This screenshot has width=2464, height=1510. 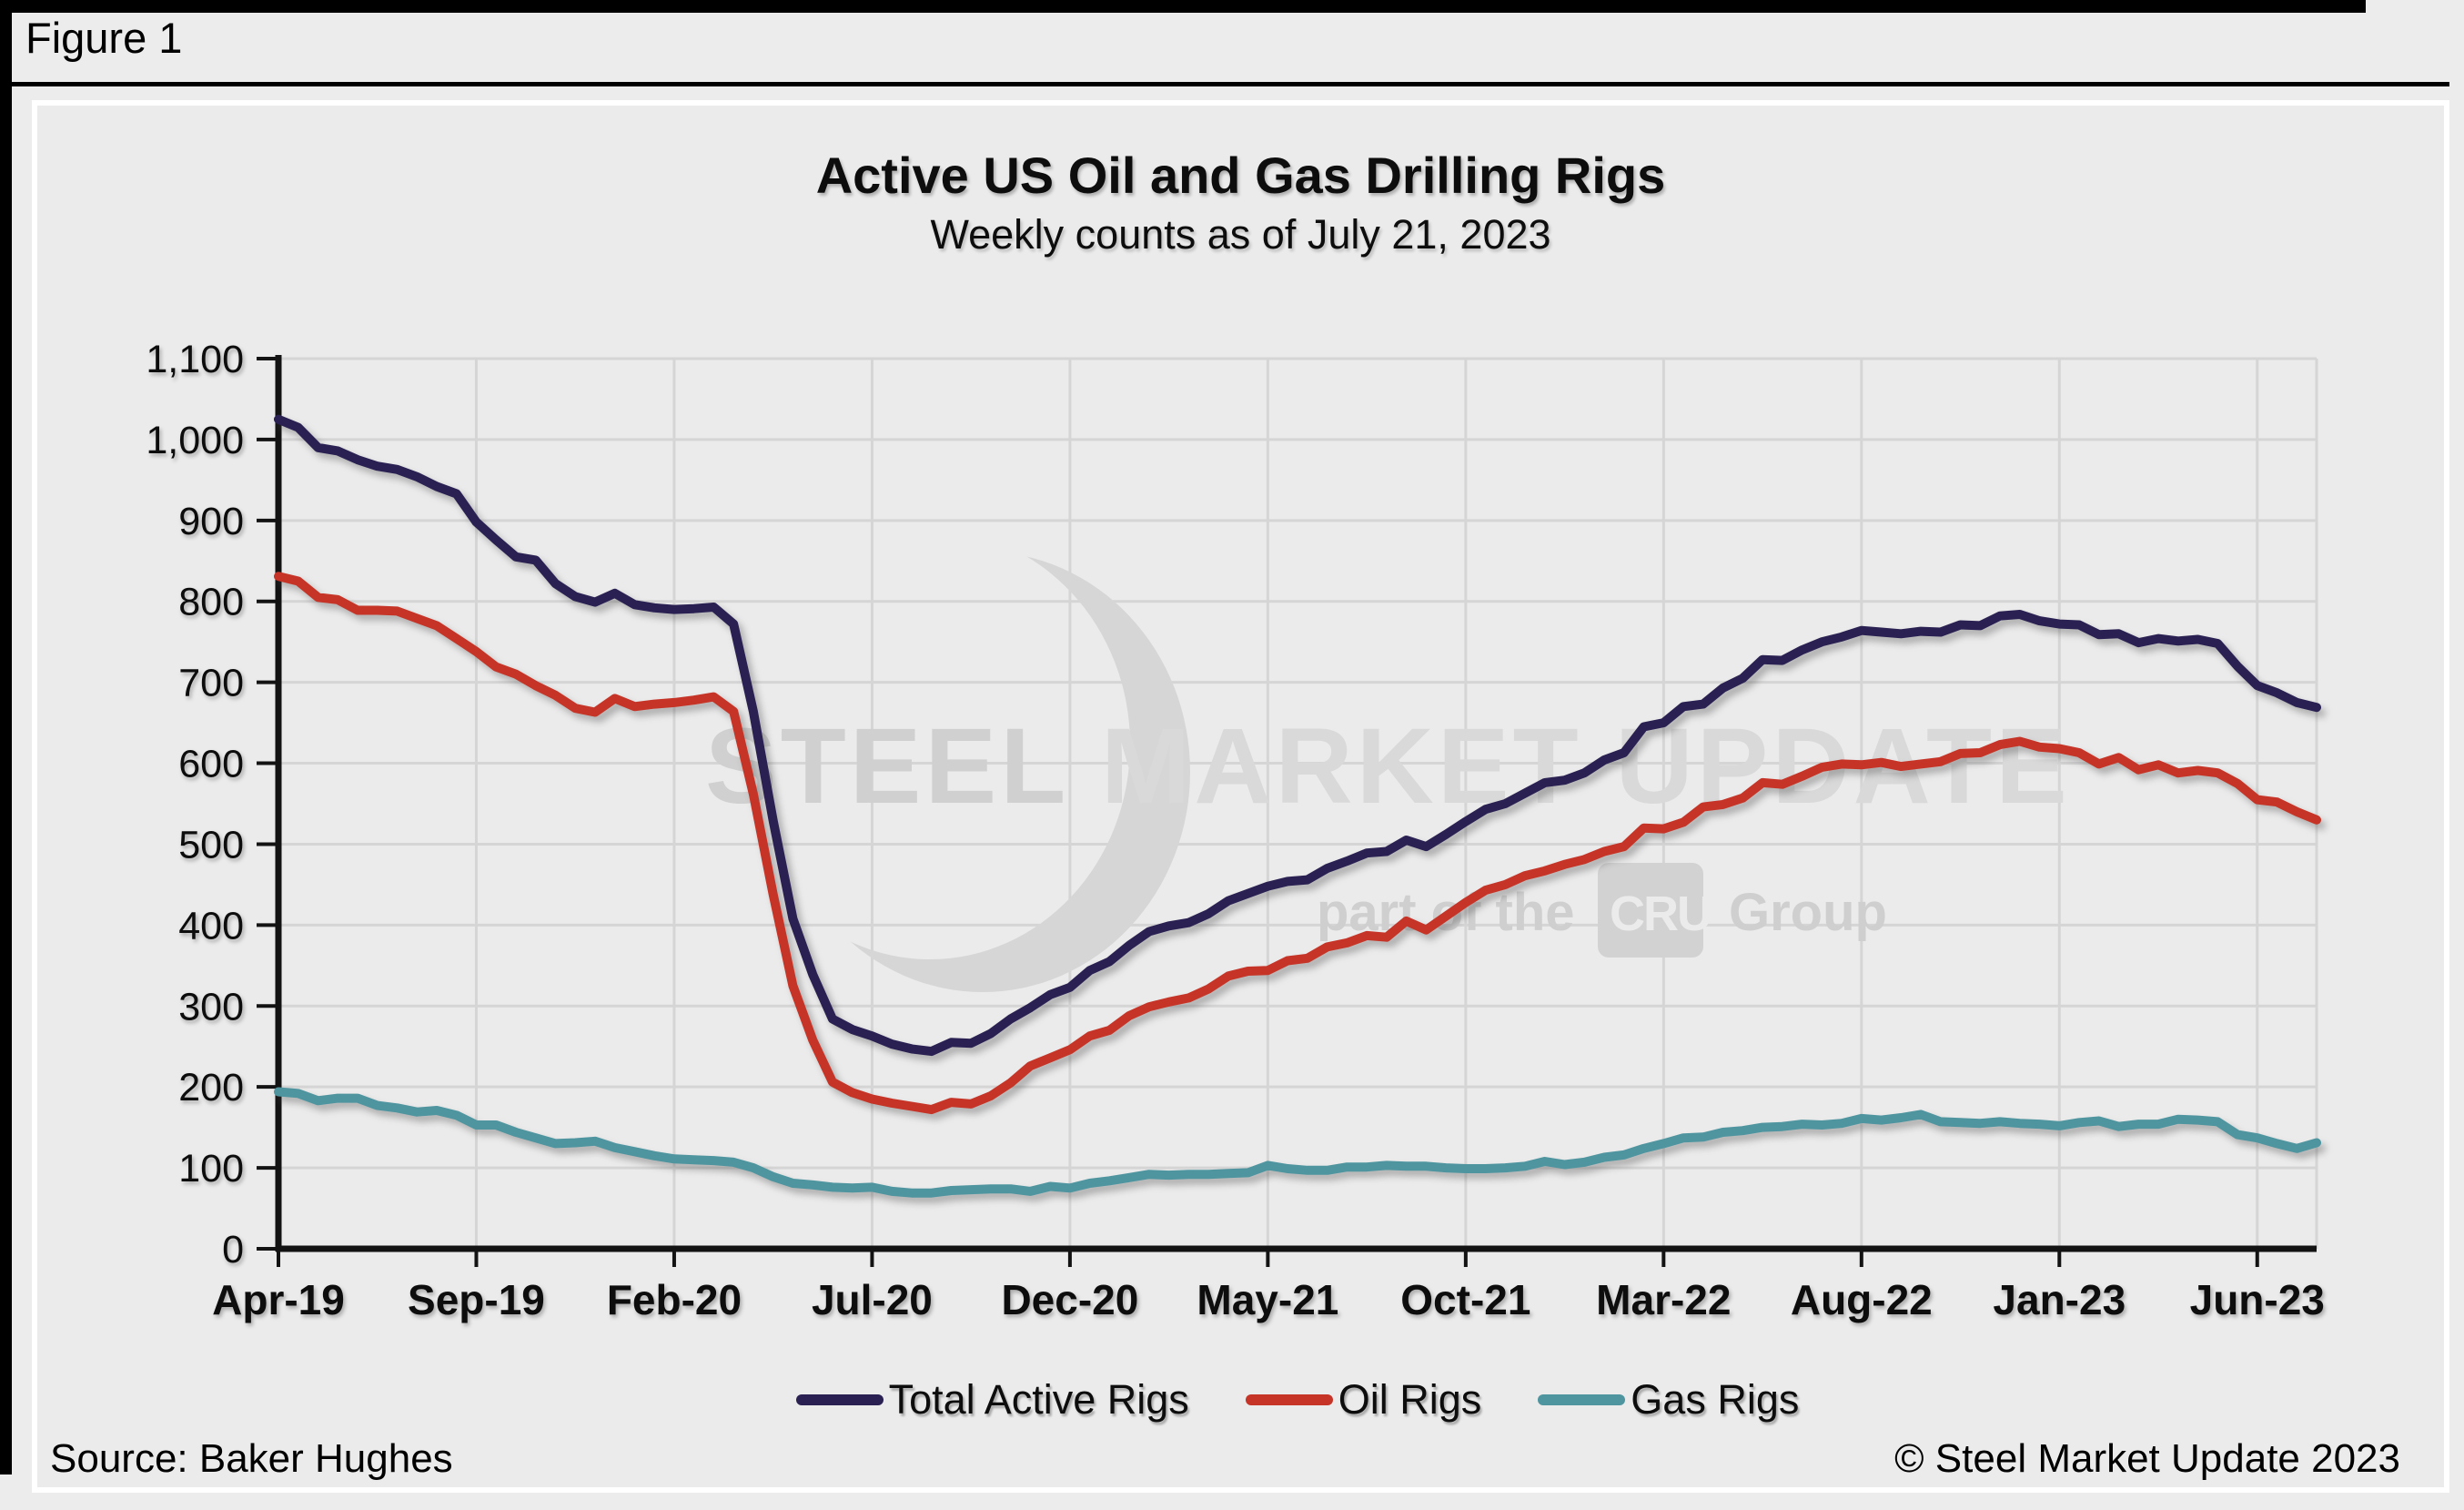 I want to click on legend-swatch-total-line-icon, so click(x=839, y=1399).